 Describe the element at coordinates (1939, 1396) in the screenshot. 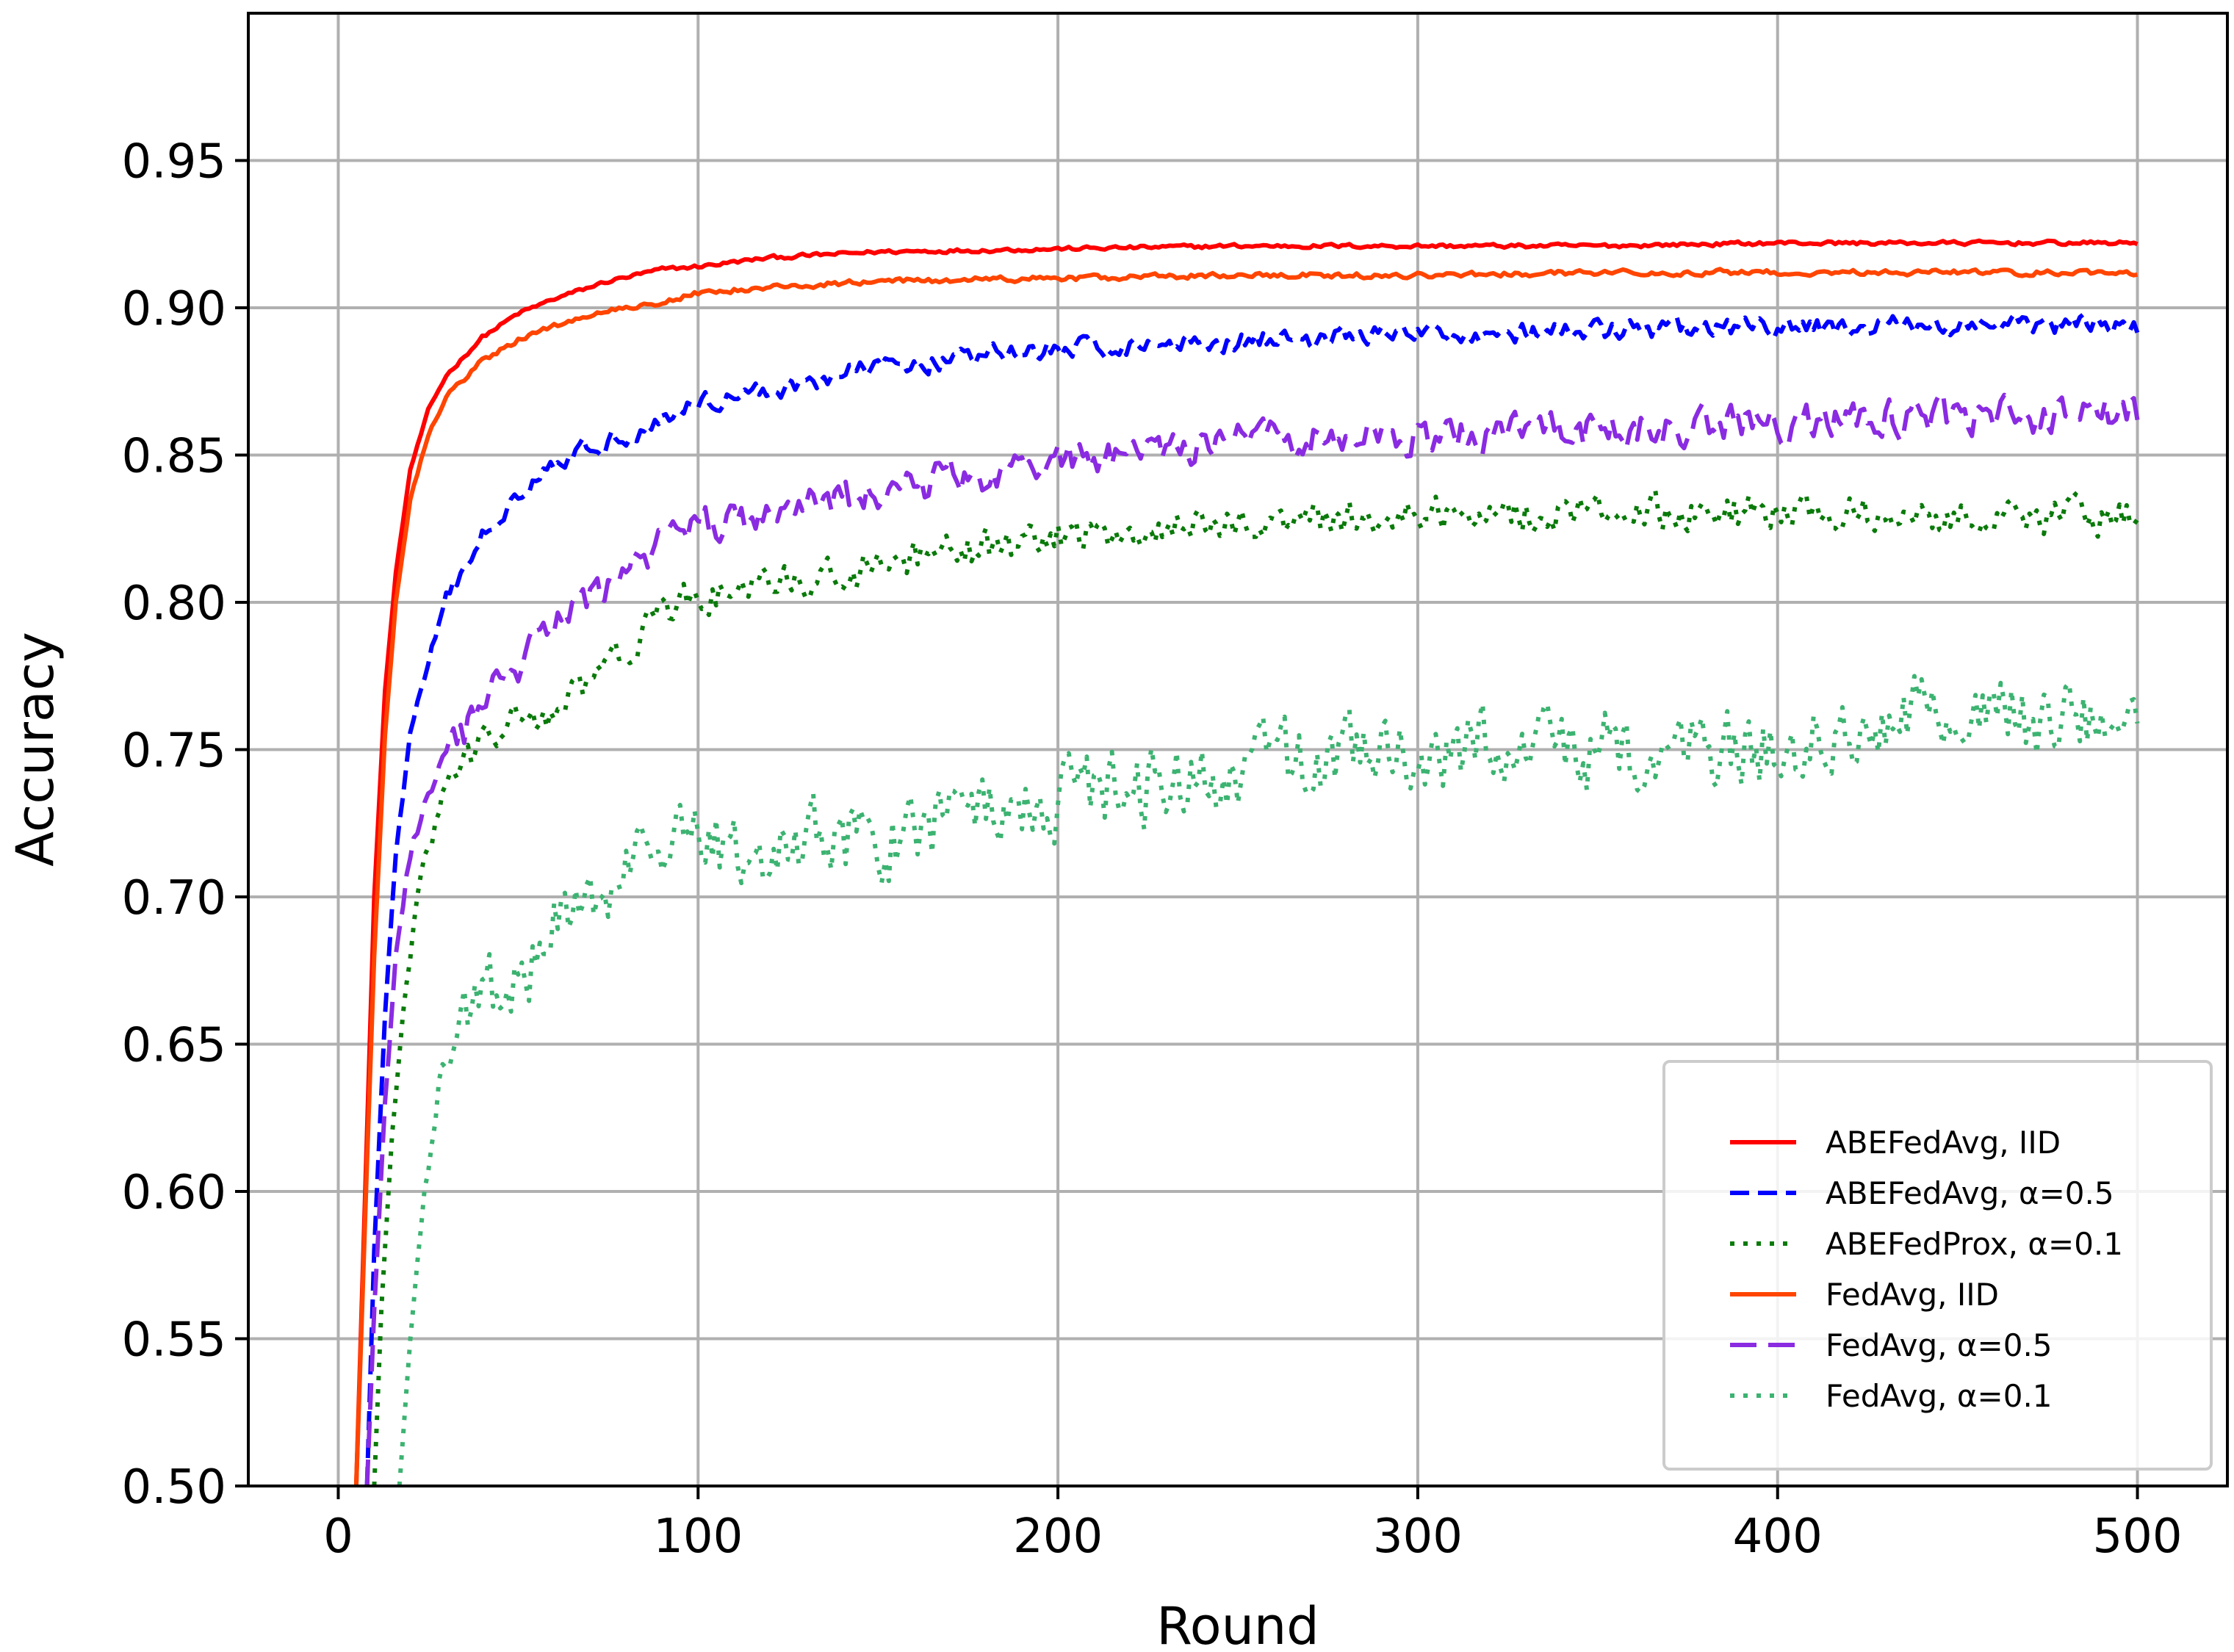

I see `legend-label: FedAvg, α=0.1` at that location.